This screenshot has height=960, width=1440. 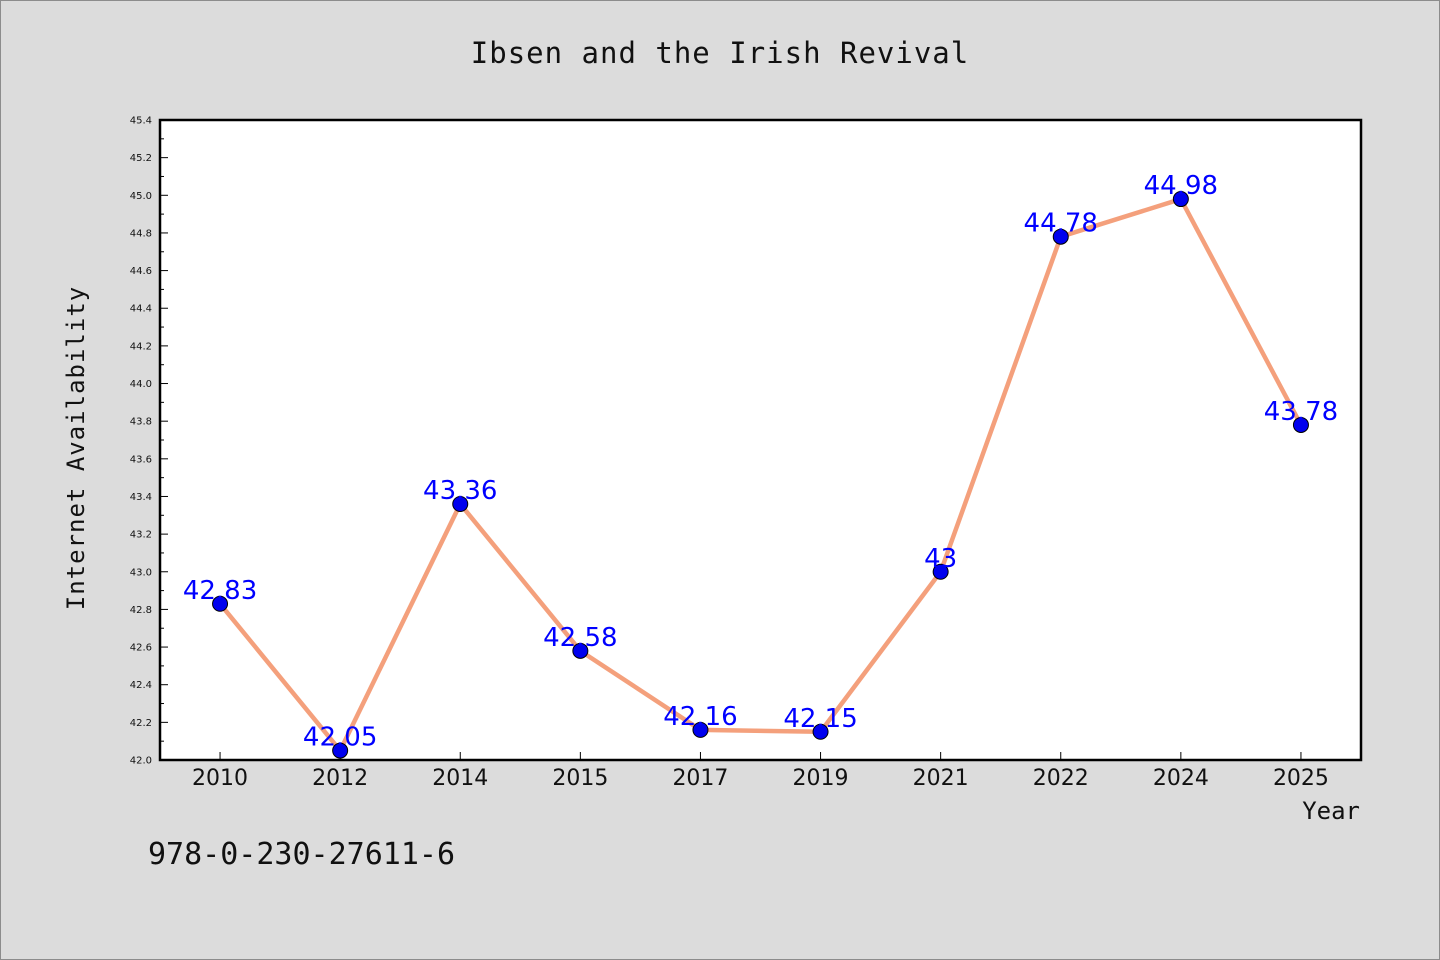 What do you see at coordinates (580, 638) in the screenshot?
I see `data-label: 42.58` at bounding box center [580, 638].